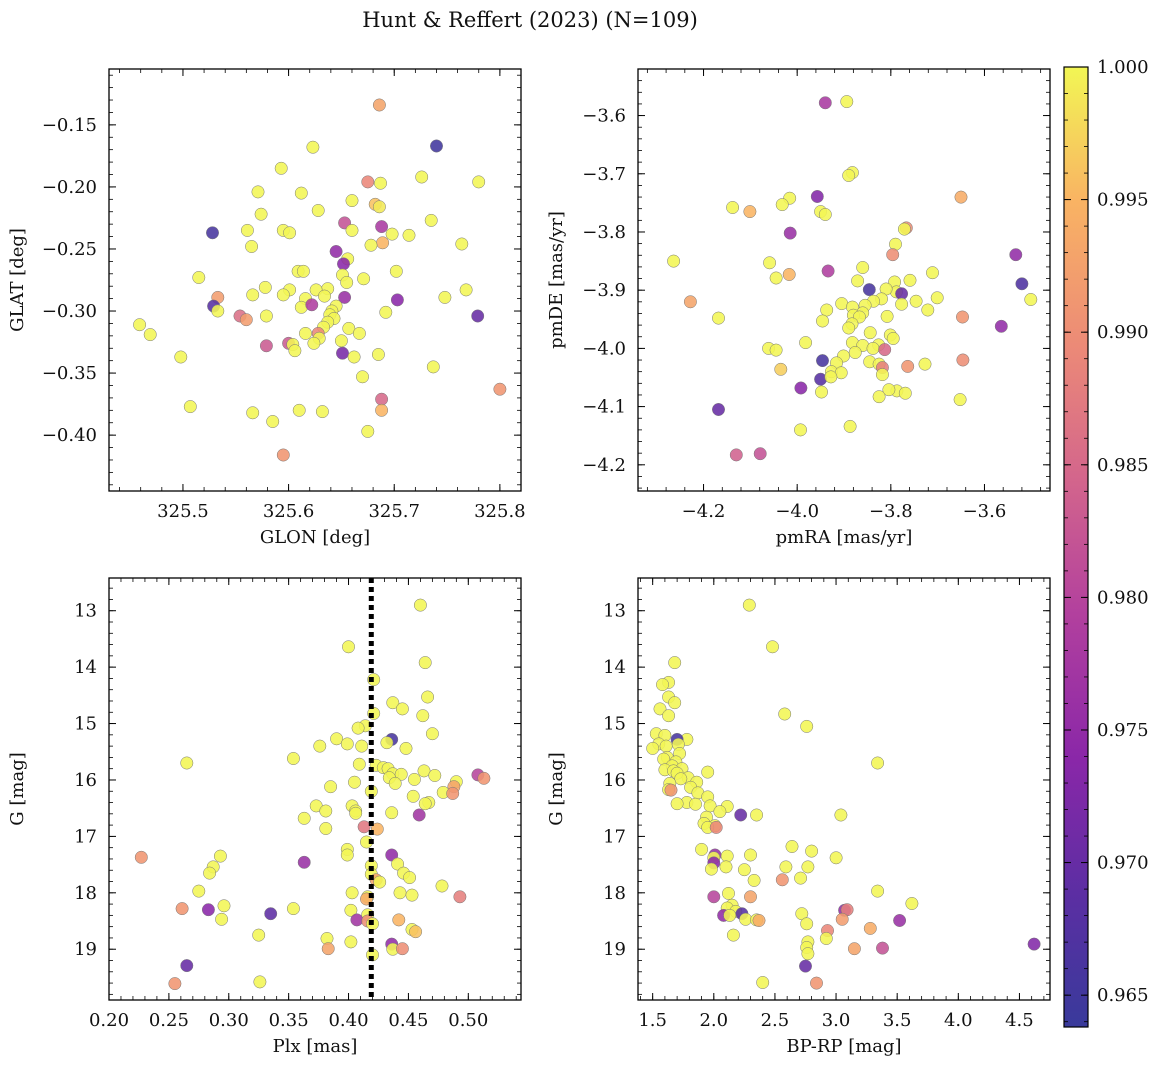  Describe the element at coordinates (604, 465) in the screenshot. I see `y-tick-label: −4.2` at that location.